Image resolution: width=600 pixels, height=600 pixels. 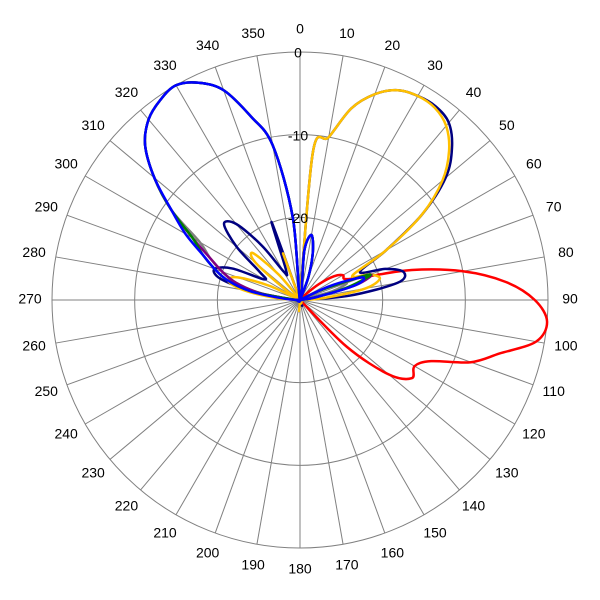 I want to click on angle-tick-label: 170, so click(x=347, y=565).